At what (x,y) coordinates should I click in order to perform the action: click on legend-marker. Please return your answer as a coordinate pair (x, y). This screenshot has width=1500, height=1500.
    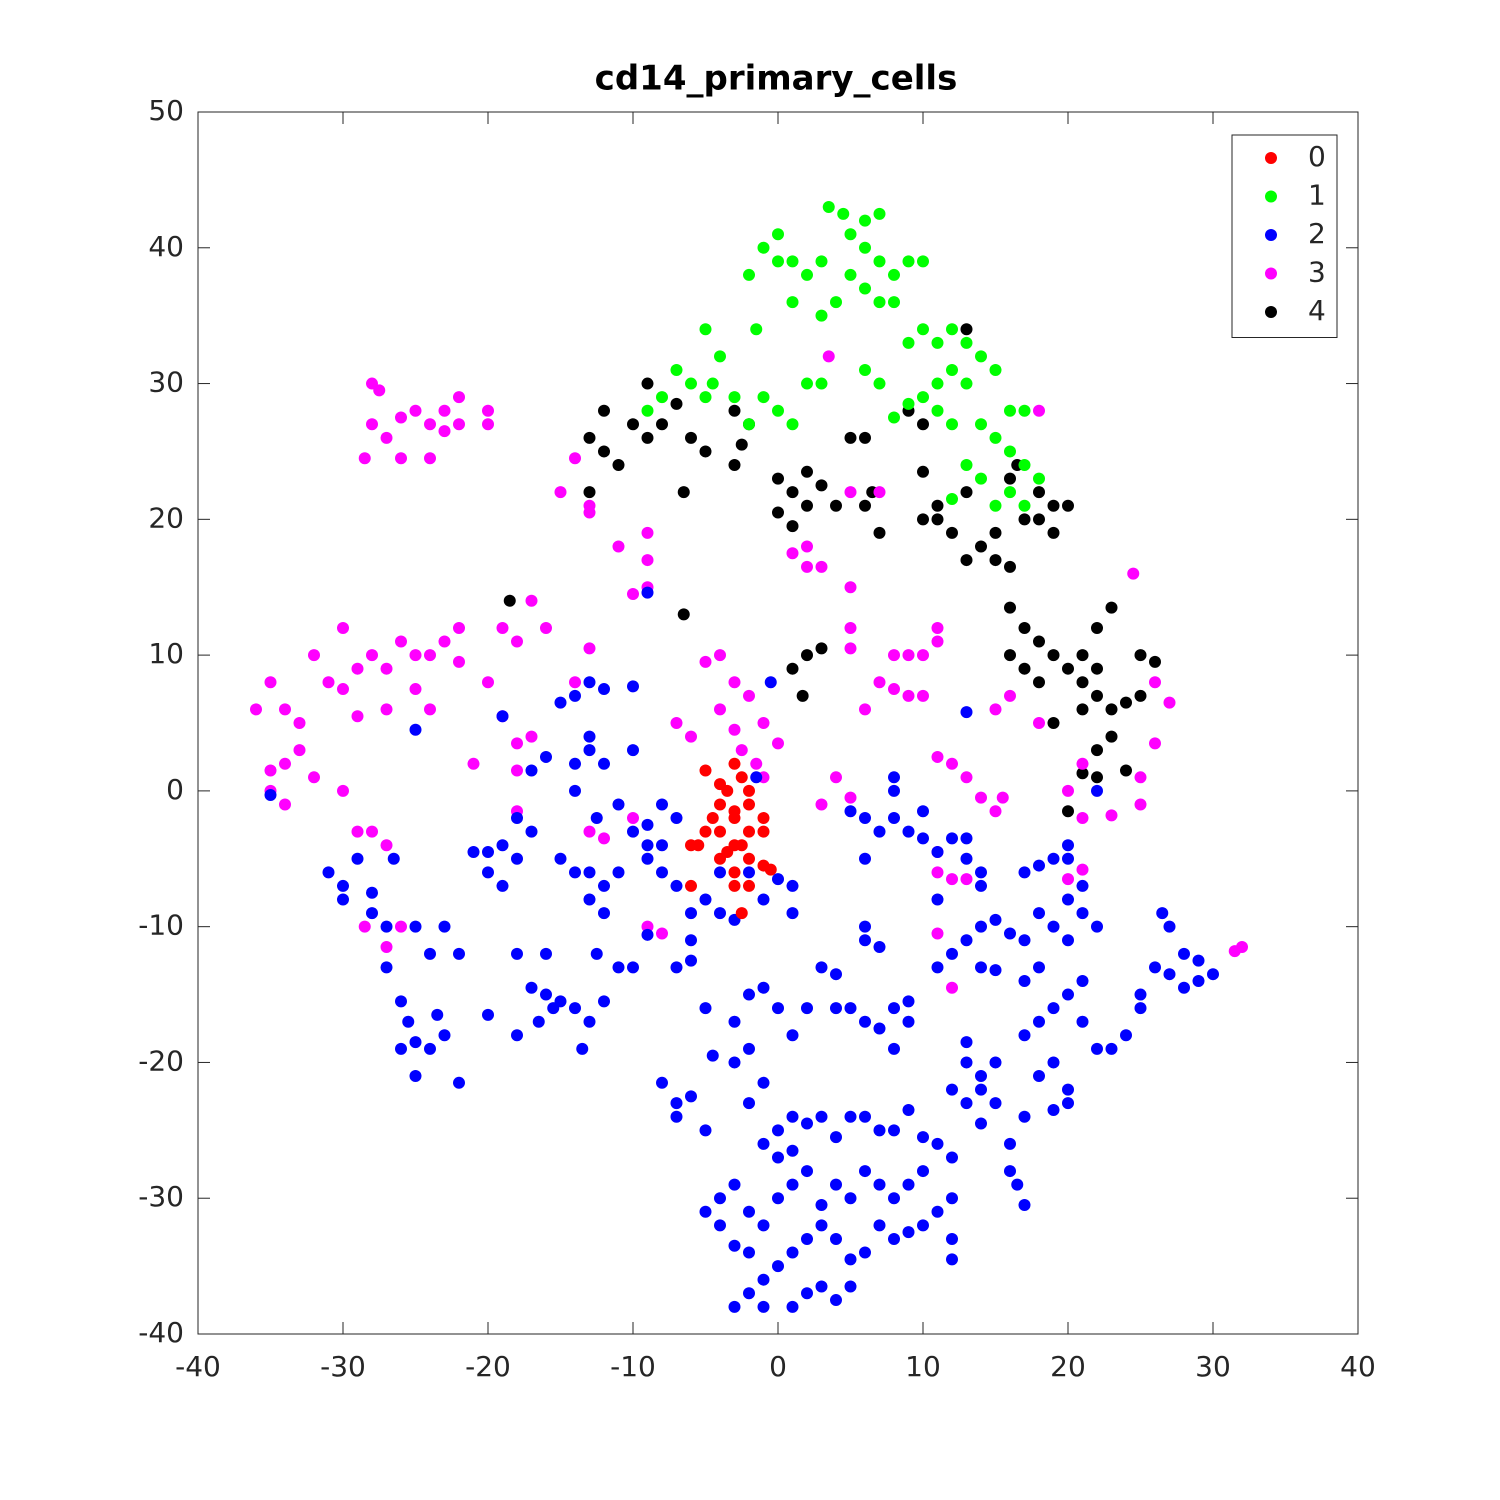
    Looking at the image, I should click on (1271, 235).